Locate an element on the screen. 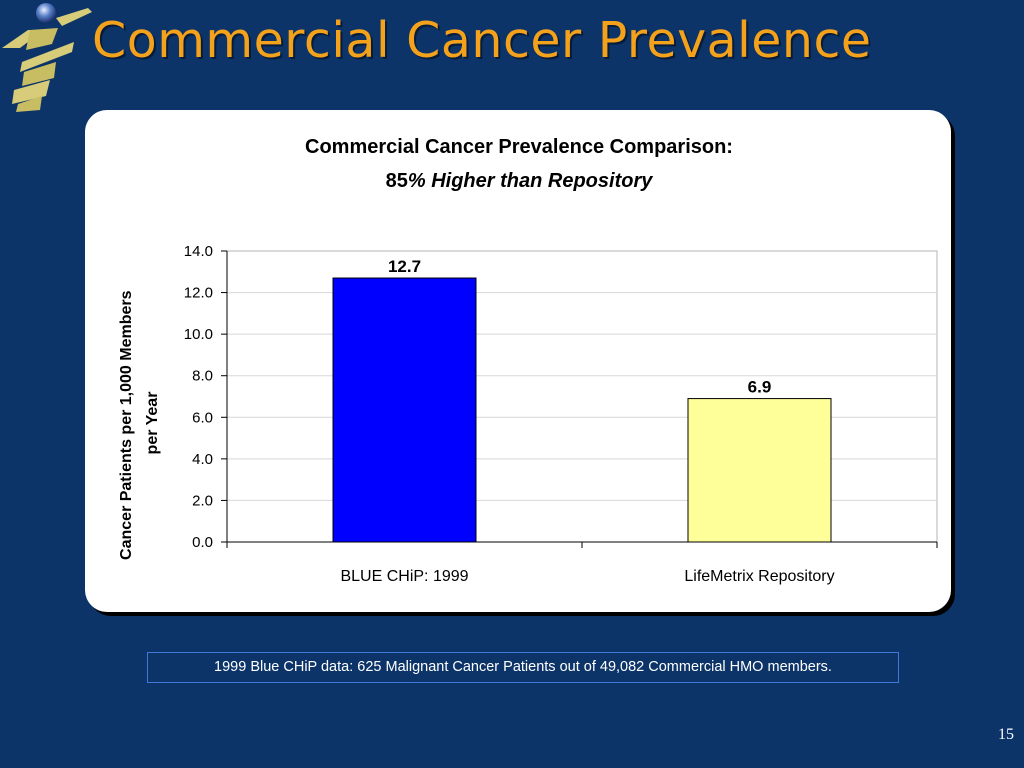 This screenshot has width=1024, height=768. y-axis-label-line1: Cancer Patients per 1,000 Members is located at coordinates (126, 425).